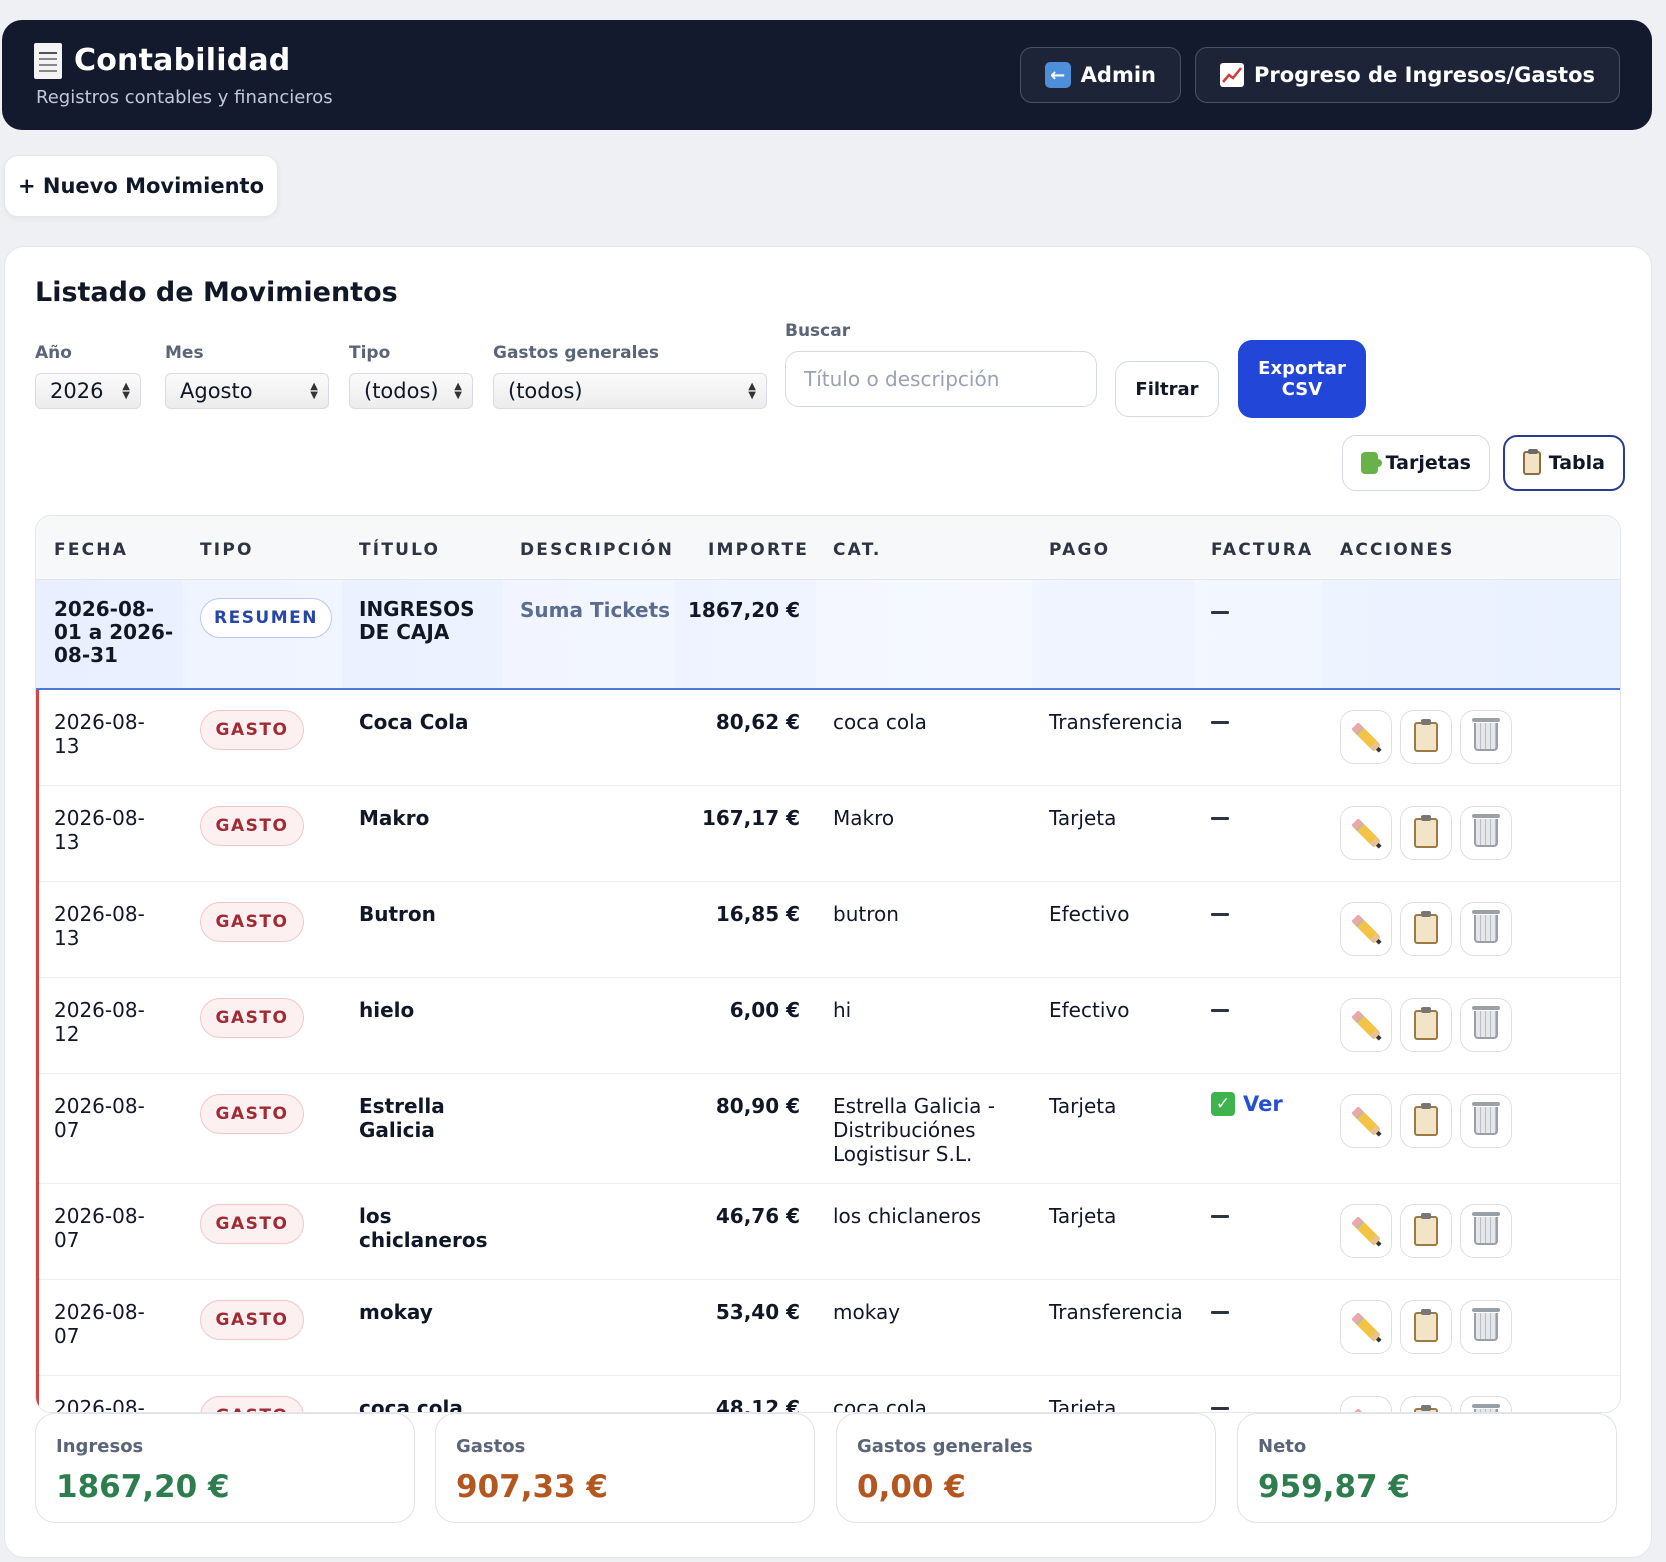 This screenshot has height=1562, width=1666. Describe the element at coordinates (247, 391) in the screenshot. I see `month-select: Agosto ▲ ▼` at that location.